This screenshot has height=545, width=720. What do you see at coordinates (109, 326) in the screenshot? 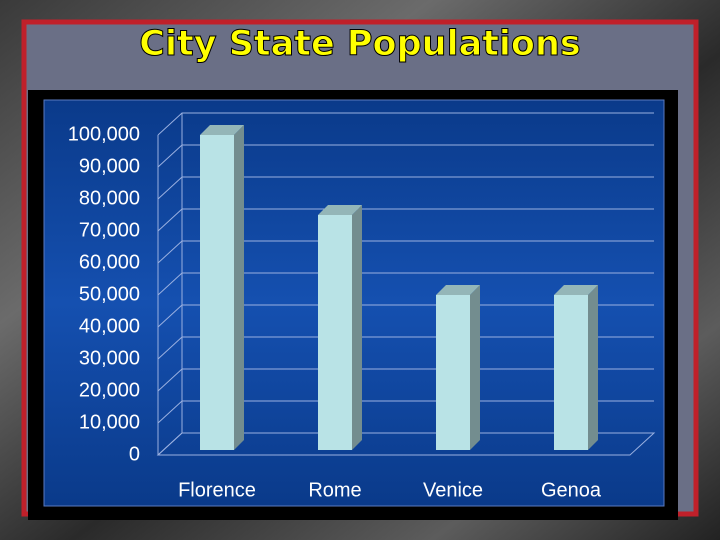
I see `y-tick-label: 40,000` at bounding box center [109, 326].